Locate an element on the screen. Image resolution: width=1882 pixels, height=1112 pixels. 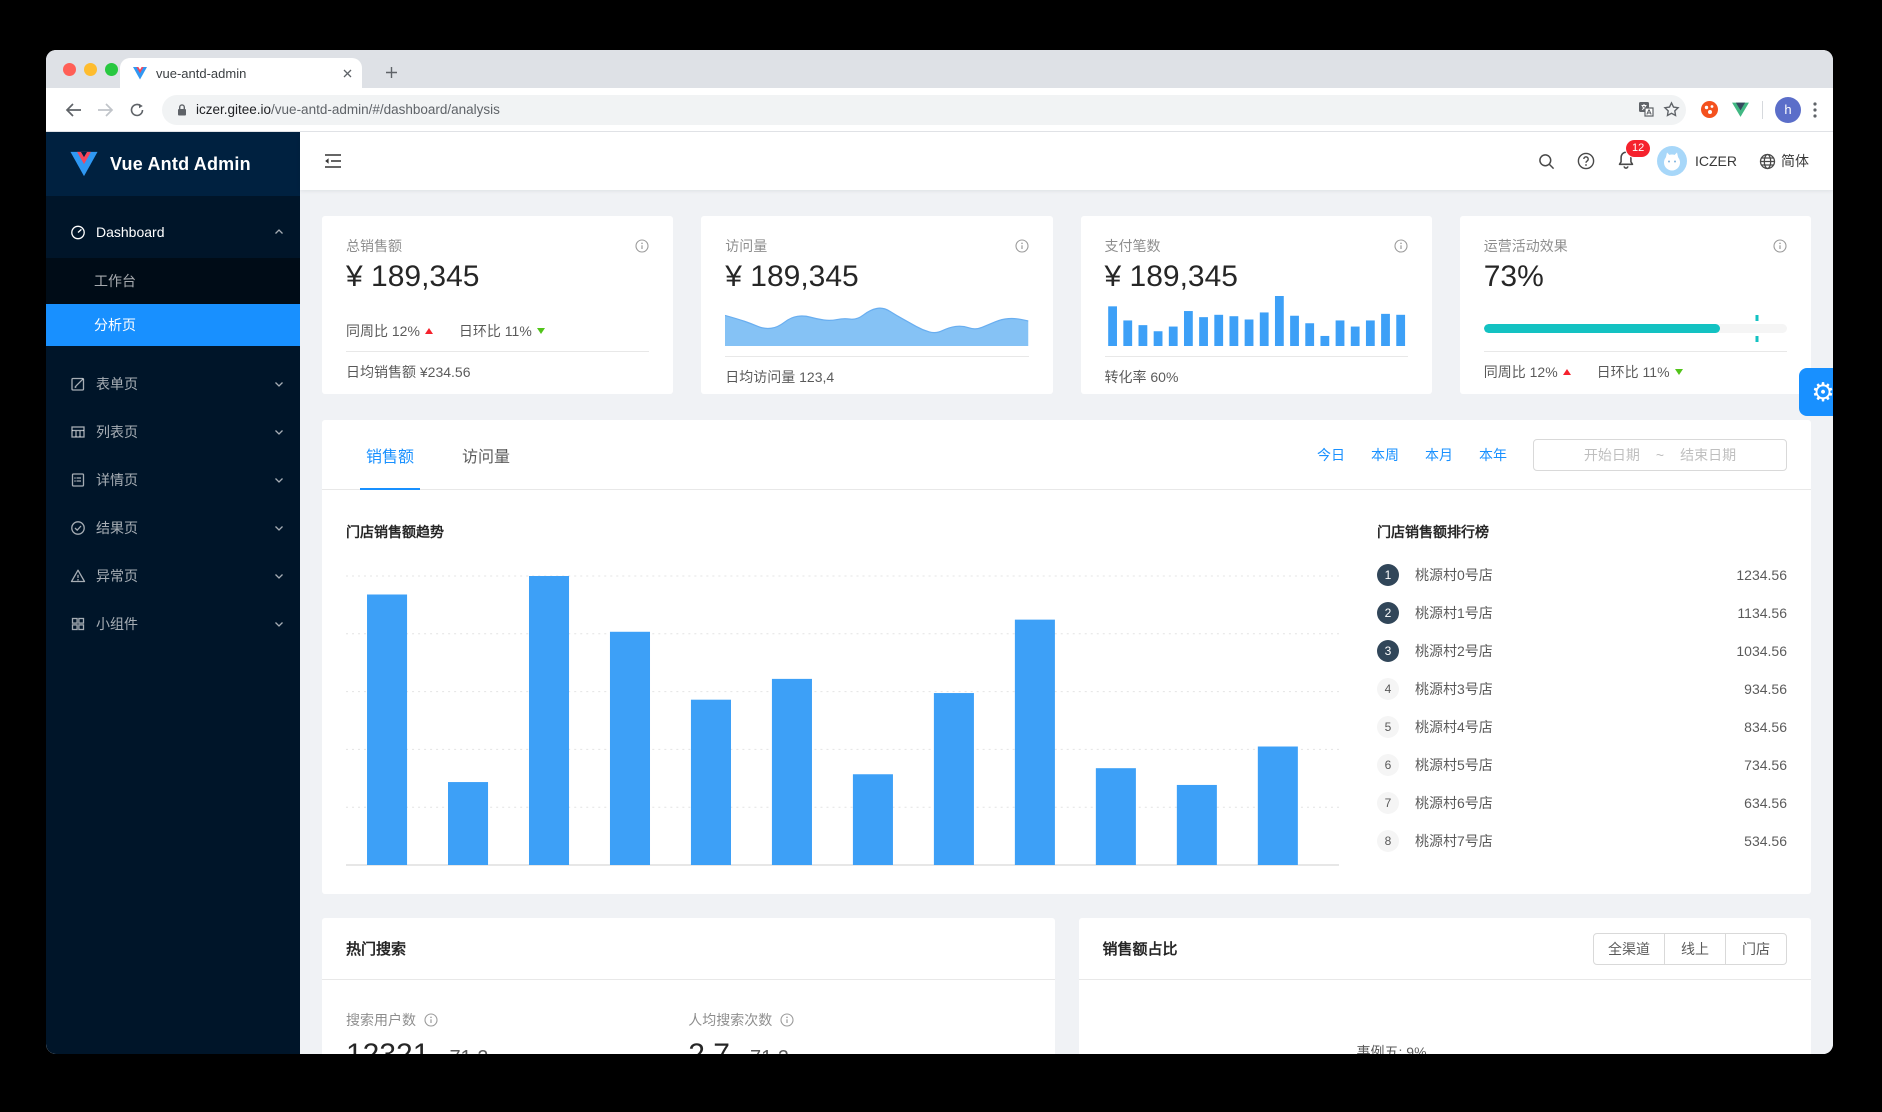
reload-button is located at coordinates (137, 110).